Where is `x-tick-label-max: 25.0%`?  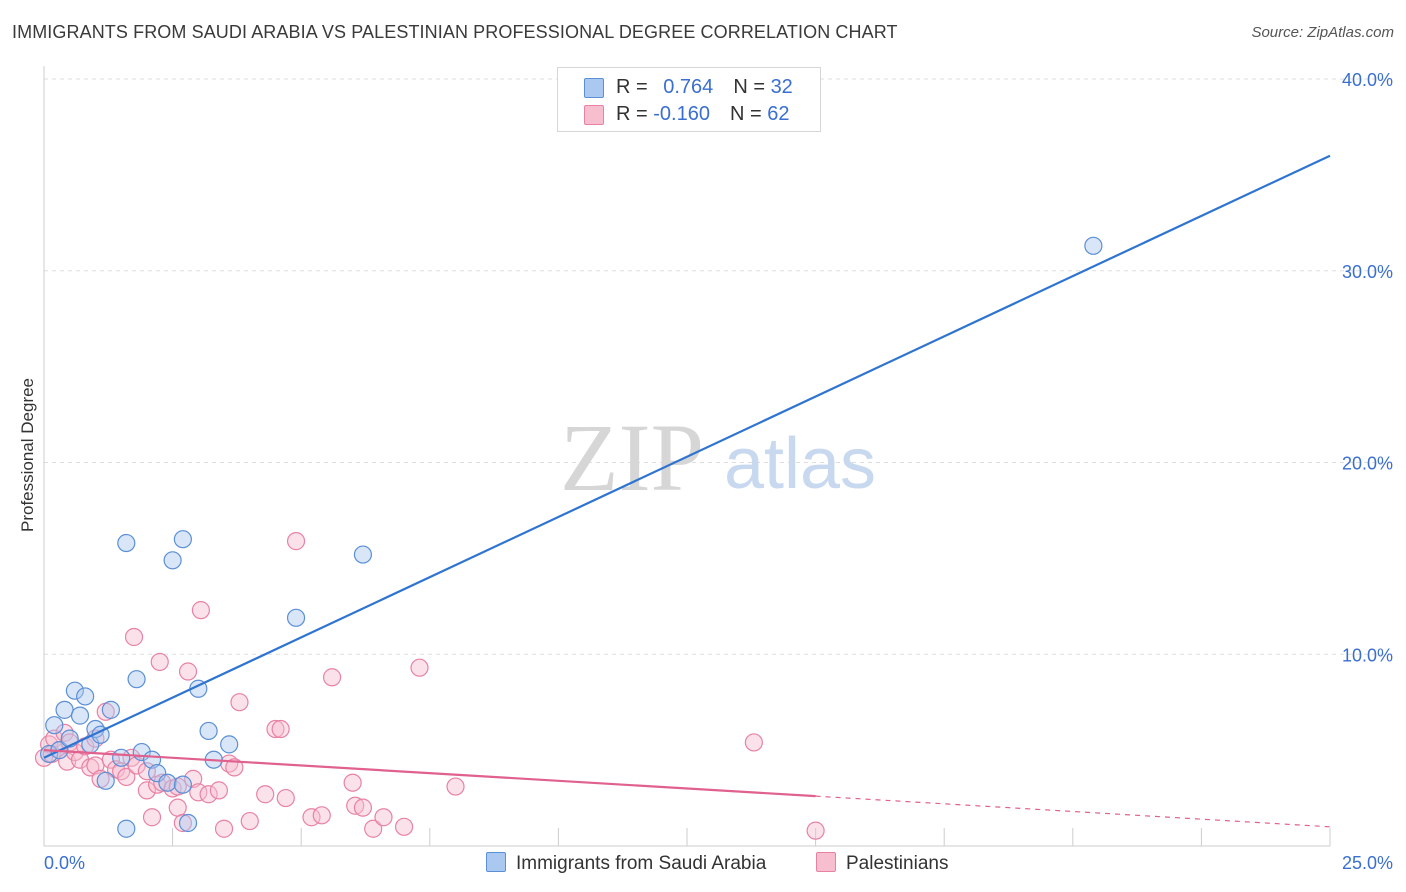 x-tick-label-max: 25.0% is located at coordinates (1367, 863).